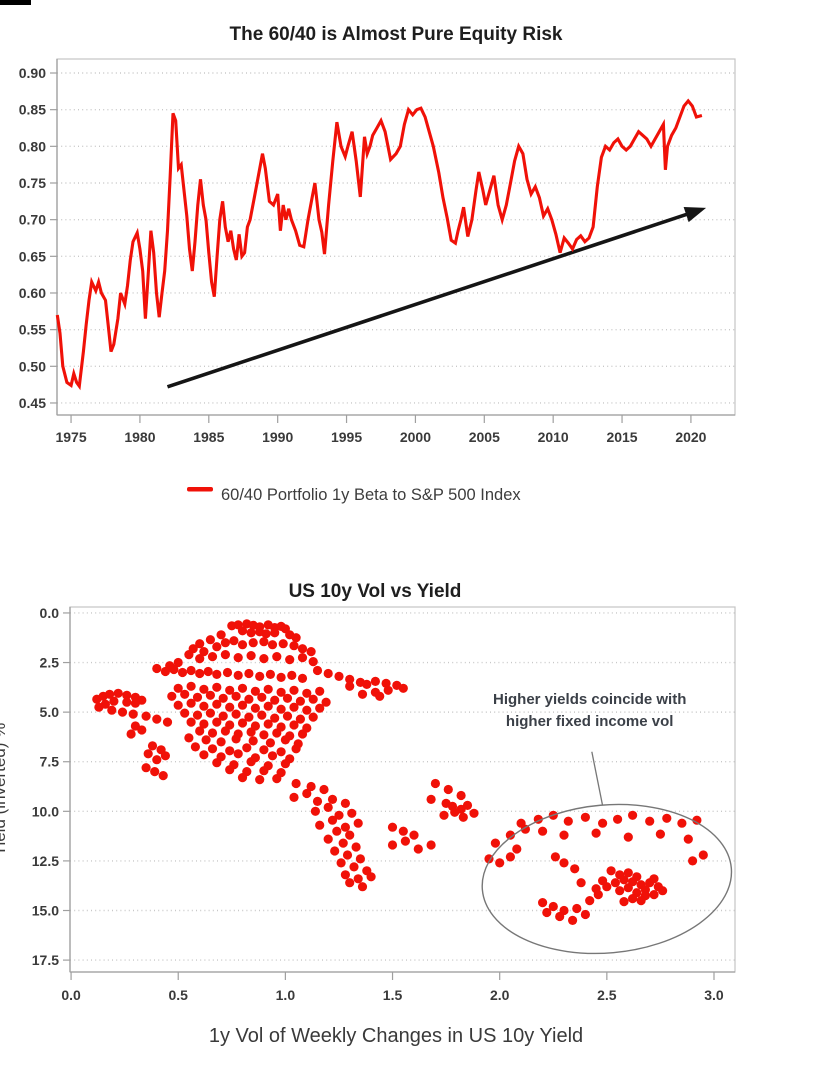  I want to click on y-tick-label: 0.50, so click(32, 366).